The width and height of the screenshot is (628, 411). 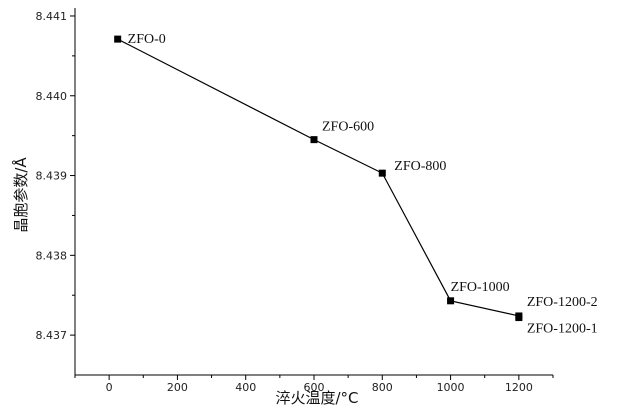 I want to click on y-tick-label: 8.437, so click(x=52, y=335).